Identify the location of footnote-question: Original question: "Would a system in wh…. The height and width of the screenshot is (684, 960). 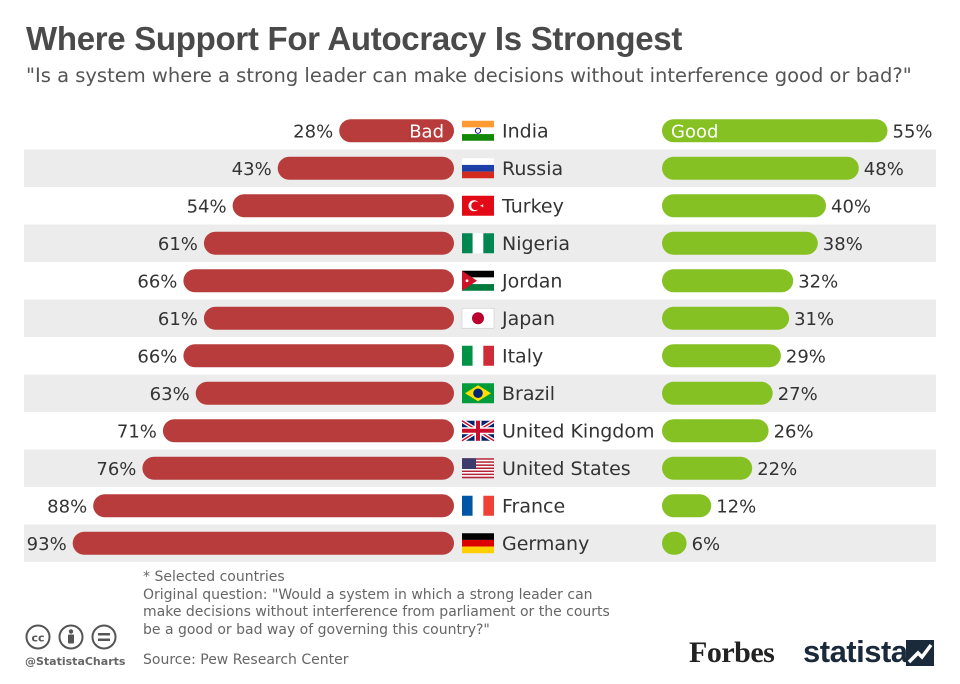
(376, 612).